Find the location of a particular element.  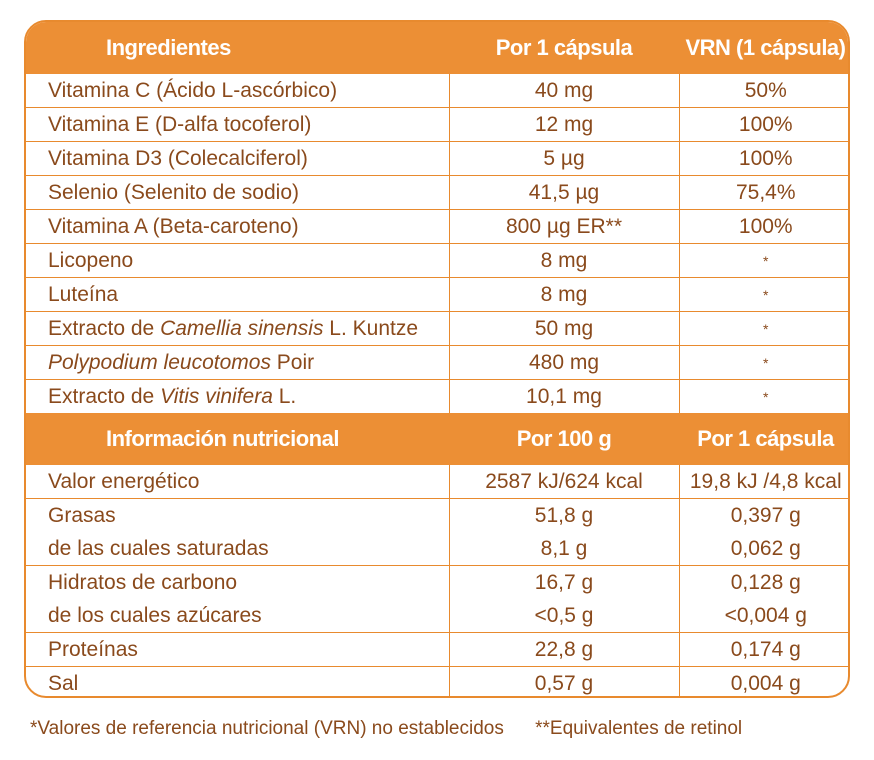

ingredient-row: Polypodium leucotomos Poir 480 mg * is located at coordinates (437, 362).